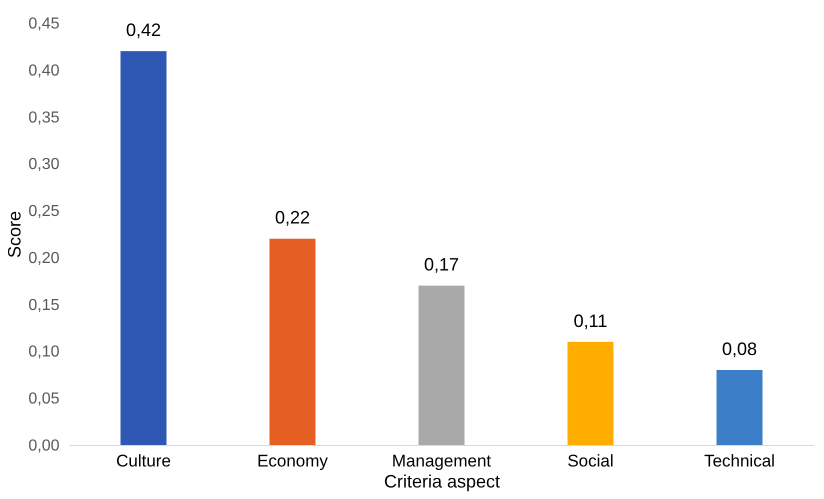 The image size is (824, 499). Describe the element at coordinates (442, 264) in the screenshot. I see `data-label: 0,17` at that location.